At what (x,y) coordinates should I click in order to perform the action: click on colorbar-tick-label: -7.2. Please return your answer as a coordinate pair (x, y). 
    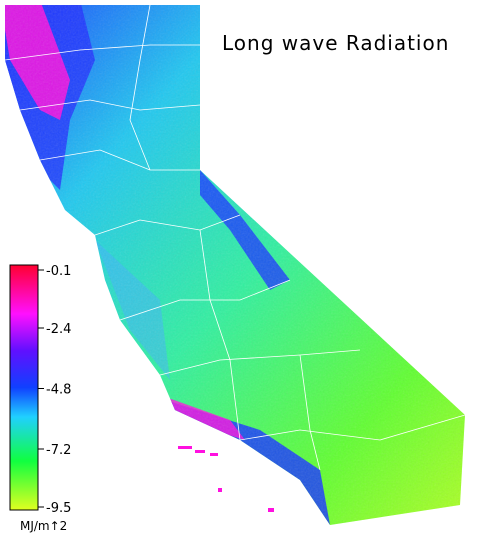
    Looking at the image, I should click on (58, 450).